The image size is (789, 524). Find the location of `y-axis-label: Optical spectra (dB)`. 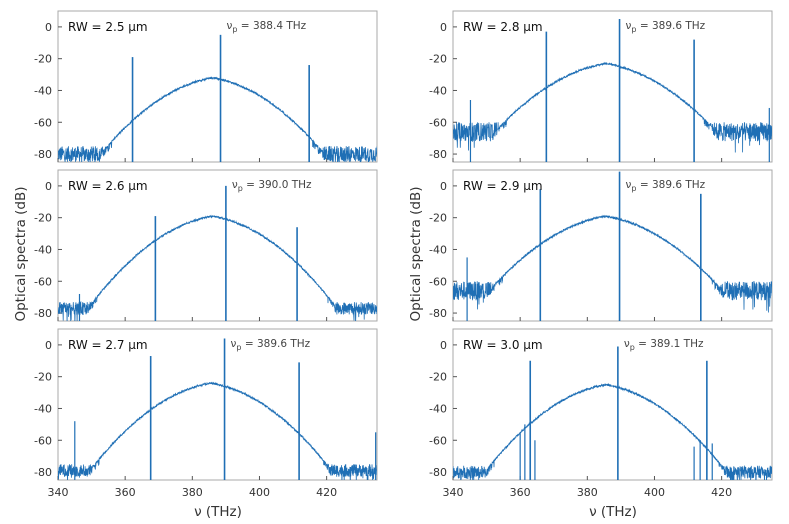

y-axis-label: Optical spectra (dB) is located at coordinates (21, 253).